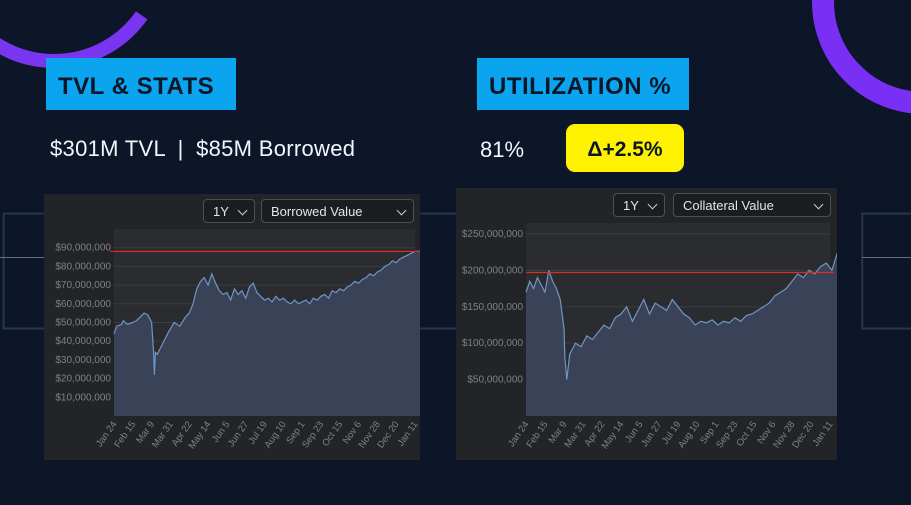 This screenshot has height=505, width=911. Describe the element at coordinates (108, 148) in the screenshot. I see `tvl-value: $301M TVL` at that location.